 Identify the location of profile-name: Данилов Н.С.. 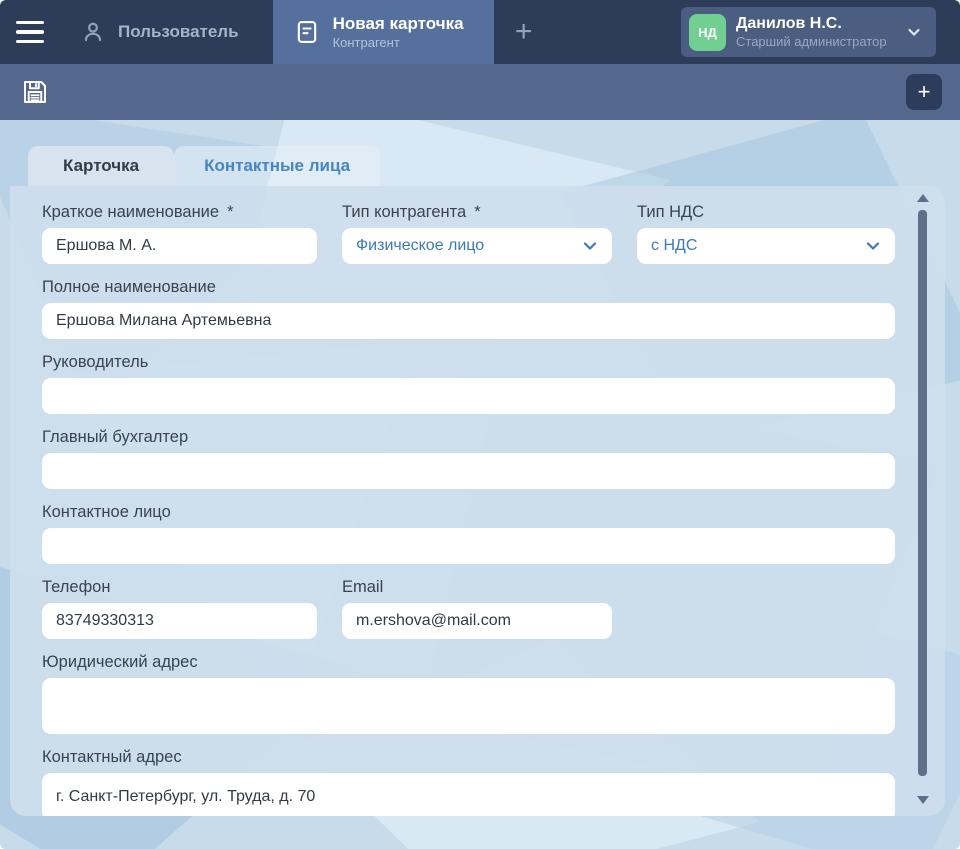
(789, 23).